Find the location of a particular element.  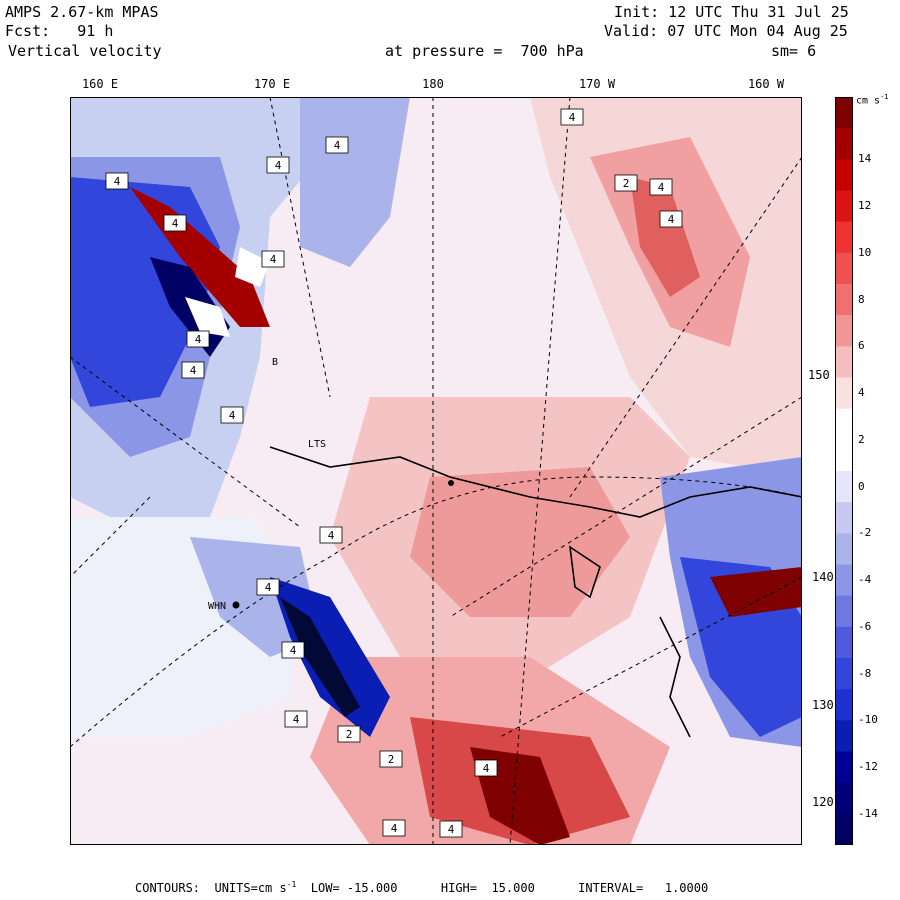

forecast-label: Fcst: is located at coordinates (28, 31).